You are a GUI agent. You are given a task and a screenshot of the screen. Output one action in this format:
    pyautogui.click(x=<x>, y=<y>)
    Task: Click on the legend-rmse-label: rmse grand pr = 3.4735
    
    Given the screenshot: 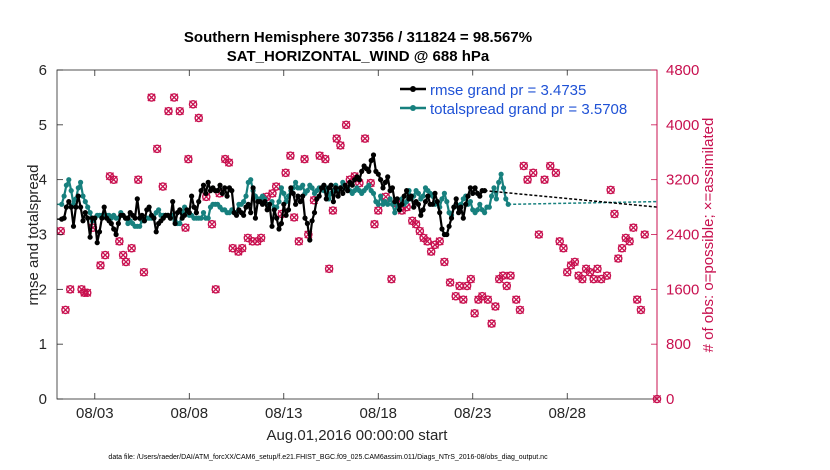 What is the action you would take?
    pyautogui.click(x=508, y=90)
    